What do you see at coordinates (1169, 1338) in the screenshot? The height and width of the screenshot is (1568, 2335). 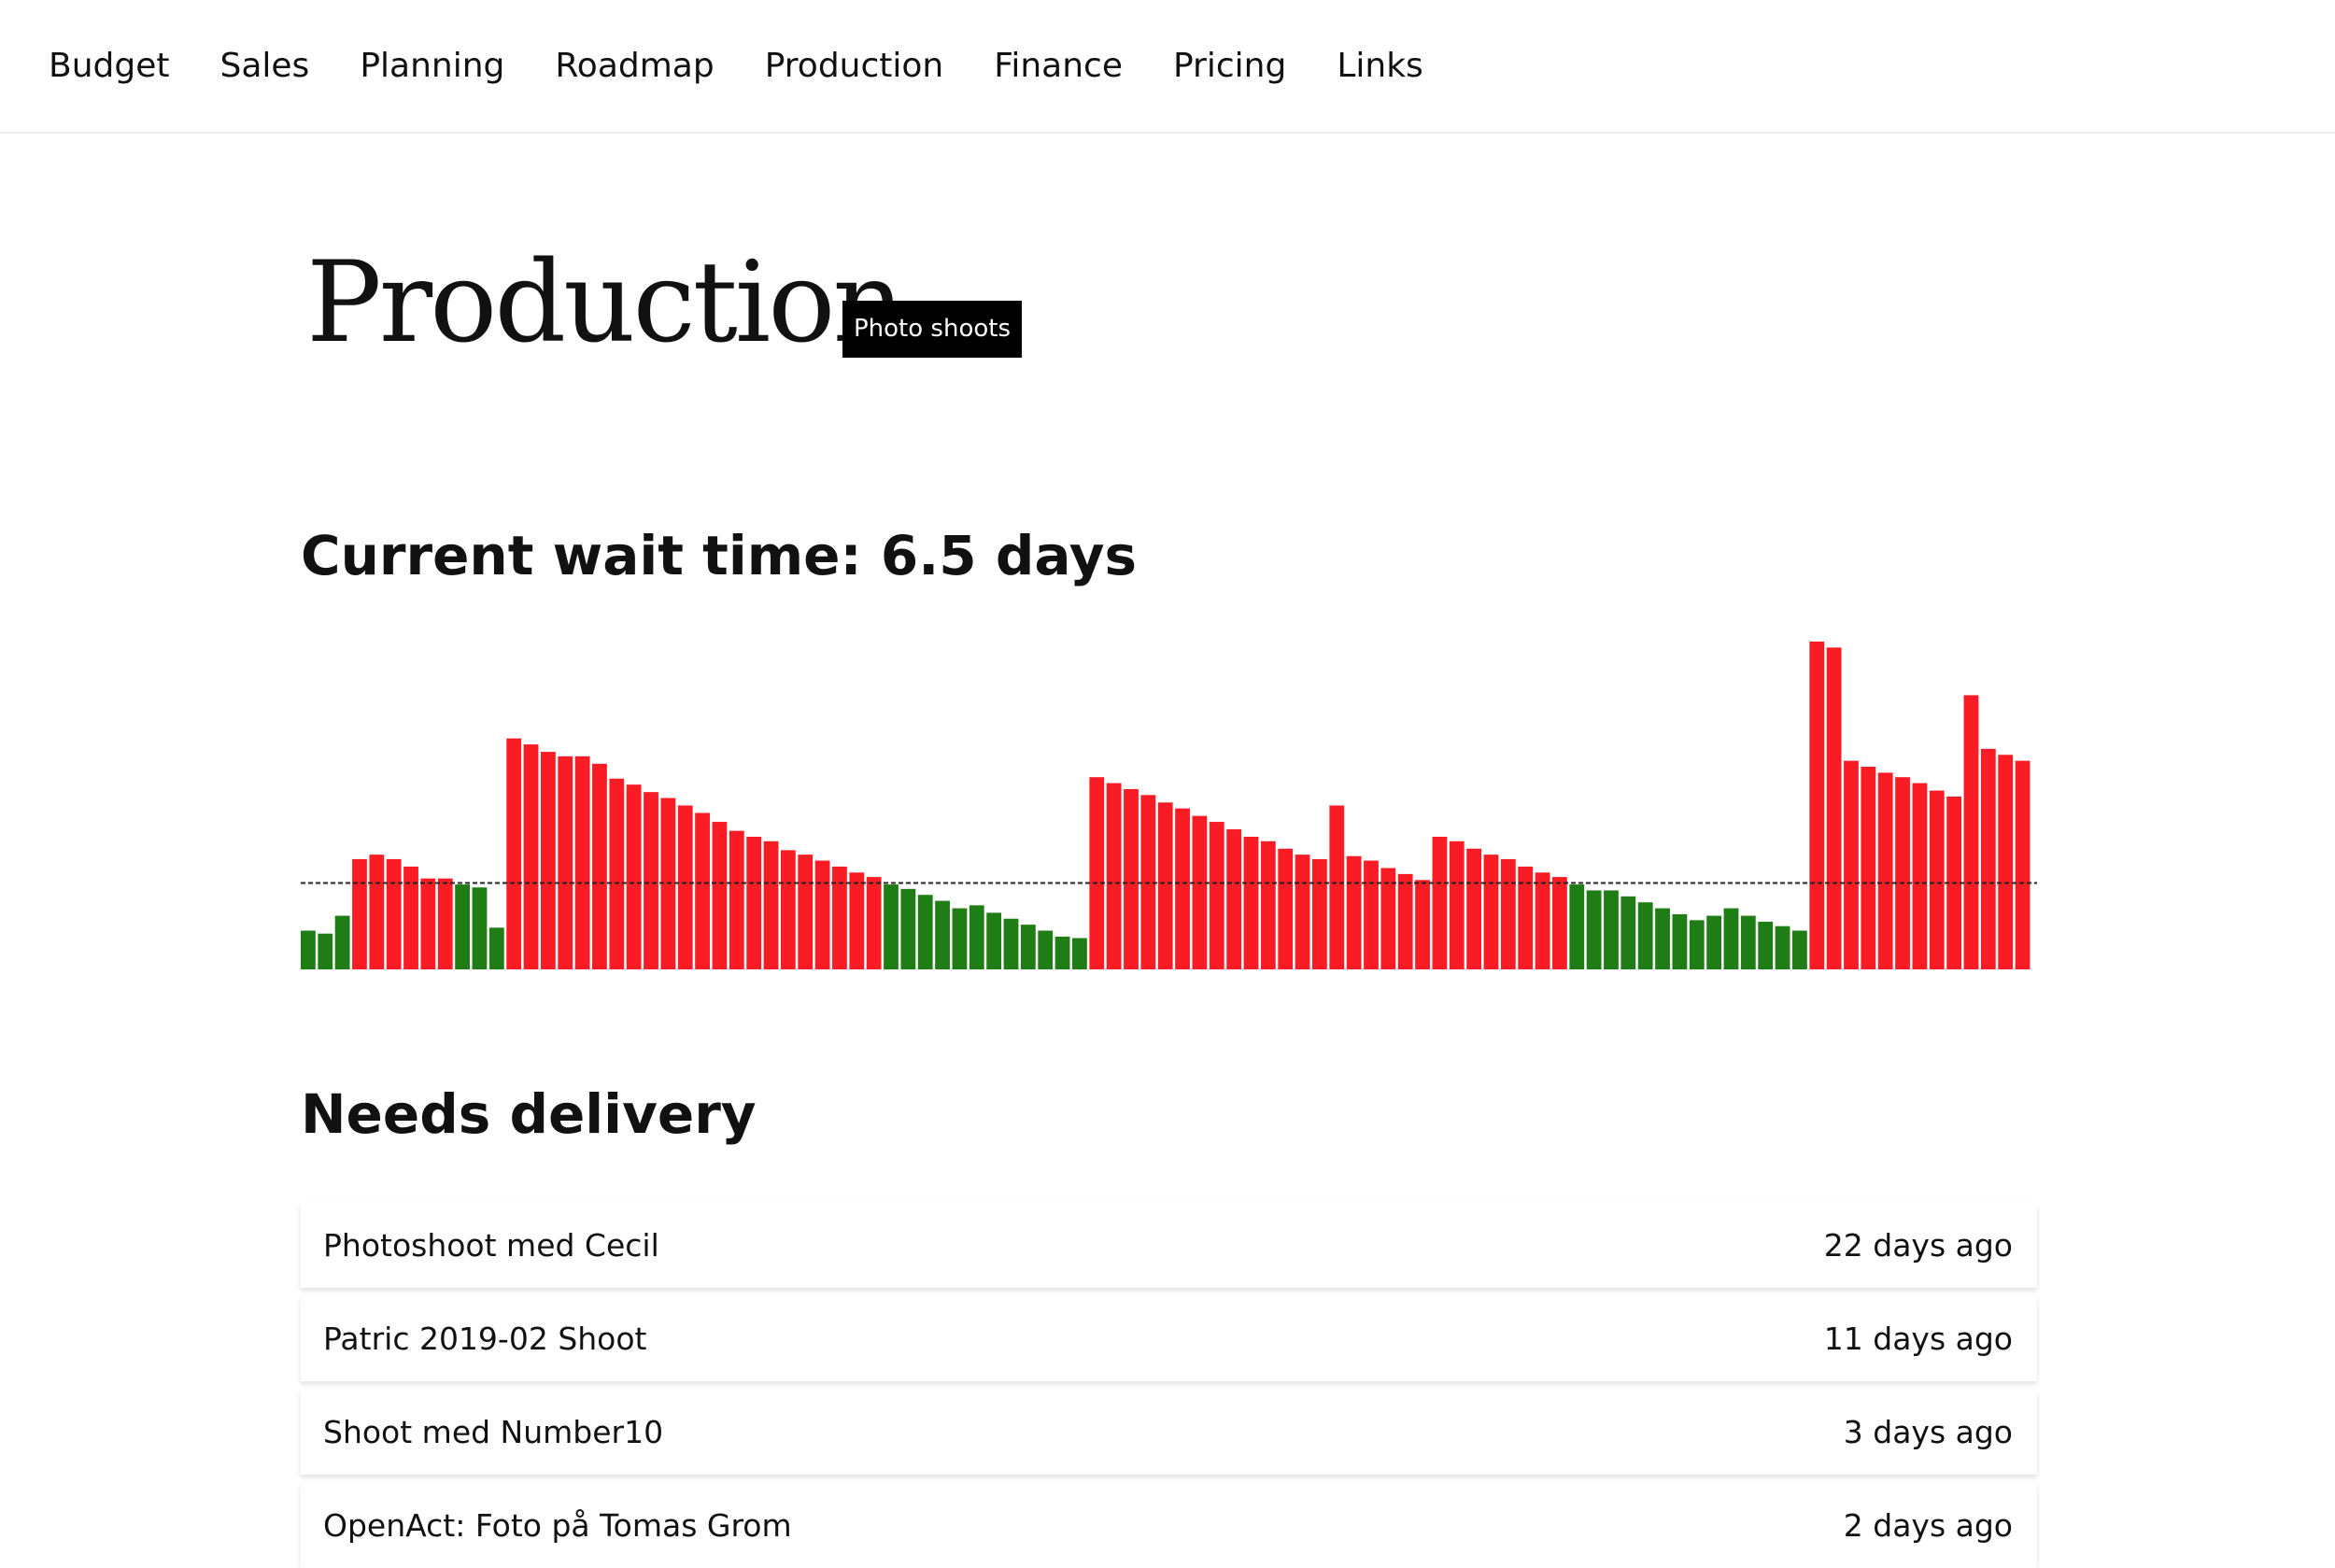 I see `delivery-row: Patric 2019-02 Shoot 11 days ago` at bounding box center [1169, 1338].